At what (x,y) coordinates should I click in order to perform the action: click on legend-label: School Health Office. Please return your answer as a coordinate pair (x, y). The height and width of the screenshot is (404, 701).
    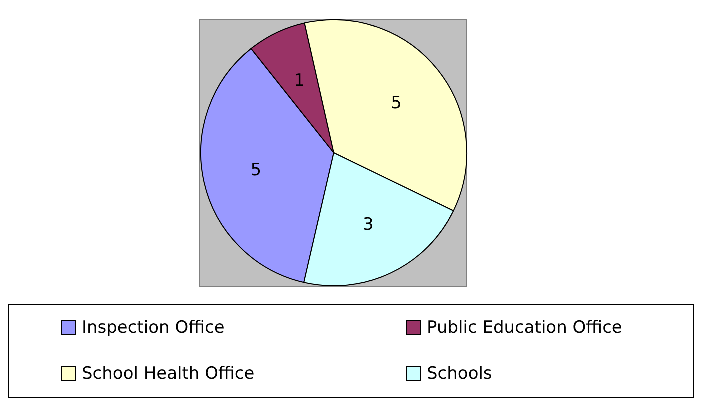
    Looking at the image, I should click on (168, 374).